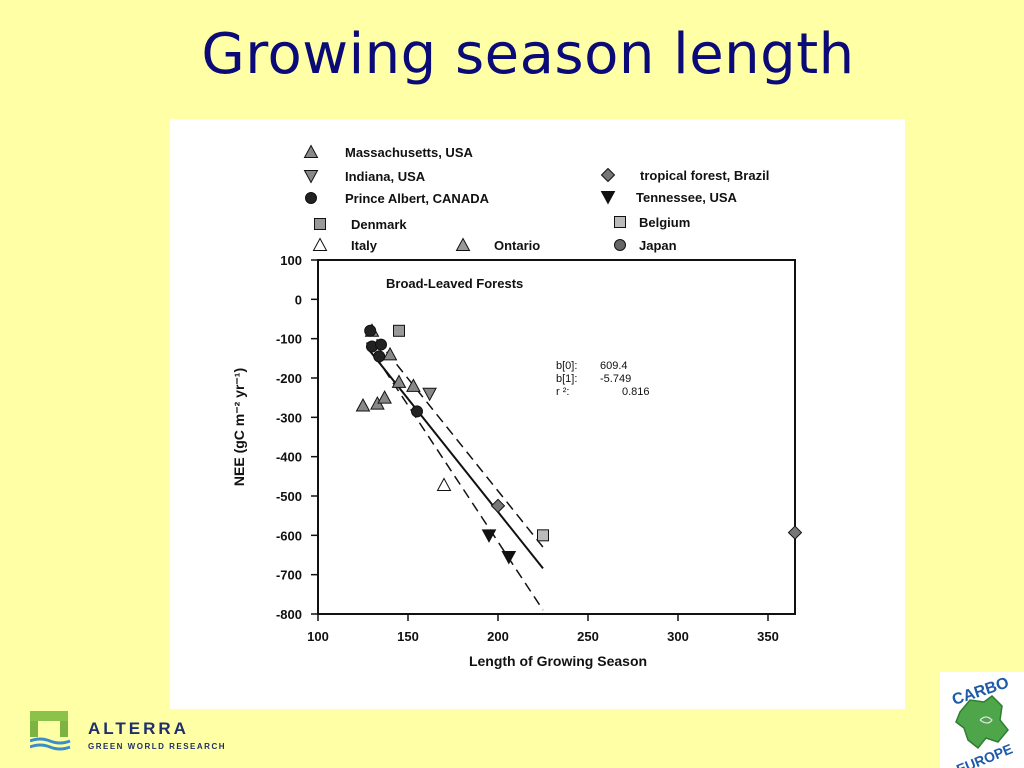 Image resolution: width=1024 pixels, height=768 pixels. I want to click on legend-marker-denmark, so click(320, 224).